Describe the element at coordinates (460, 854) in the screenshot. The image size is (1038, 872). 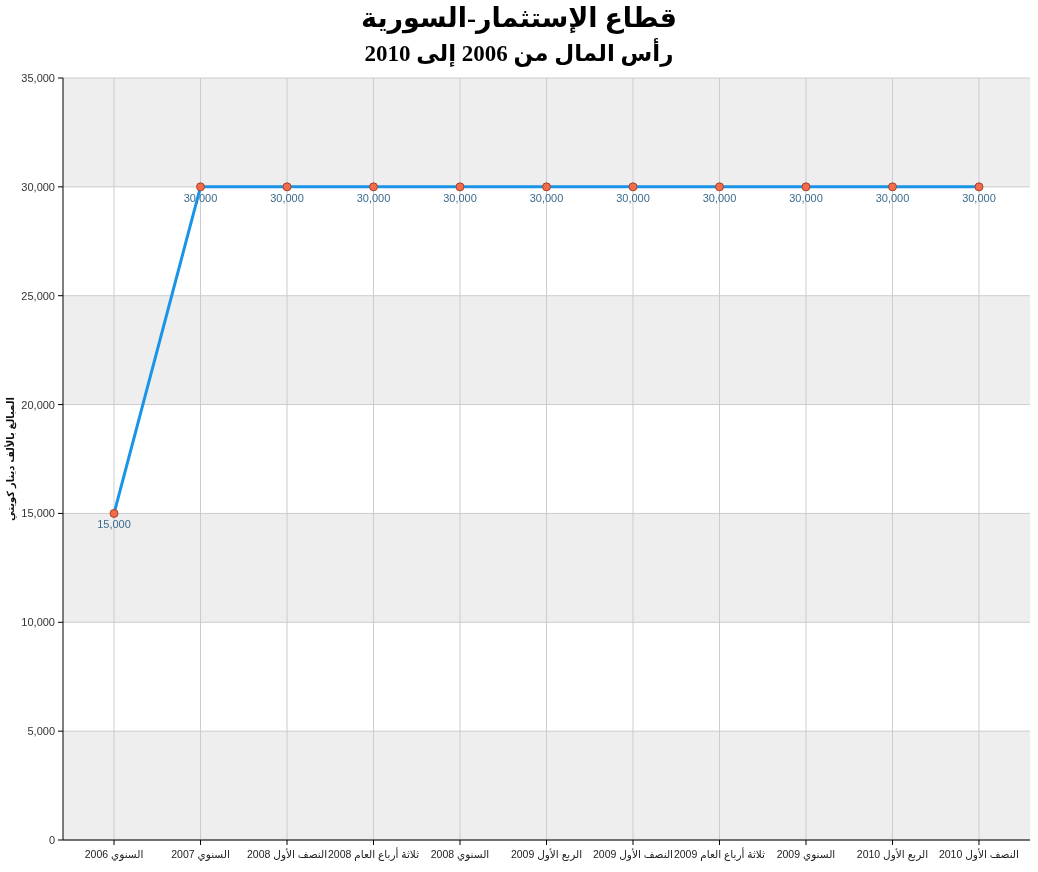
I see `x-tick-label: السنوي 2008` at that location.